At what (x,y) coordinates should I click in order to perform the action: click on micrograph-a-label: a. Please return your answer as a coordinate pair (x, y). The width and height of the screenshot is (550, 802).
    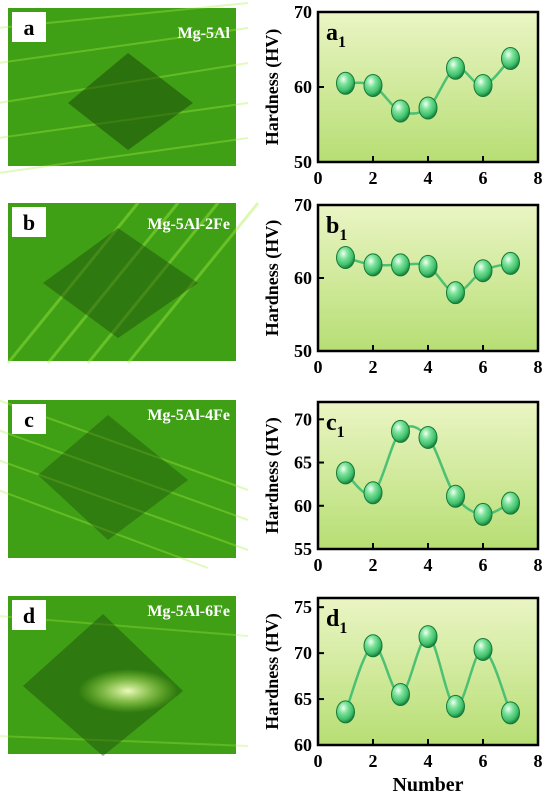
    Looking at the image, I should click on (29, 27).